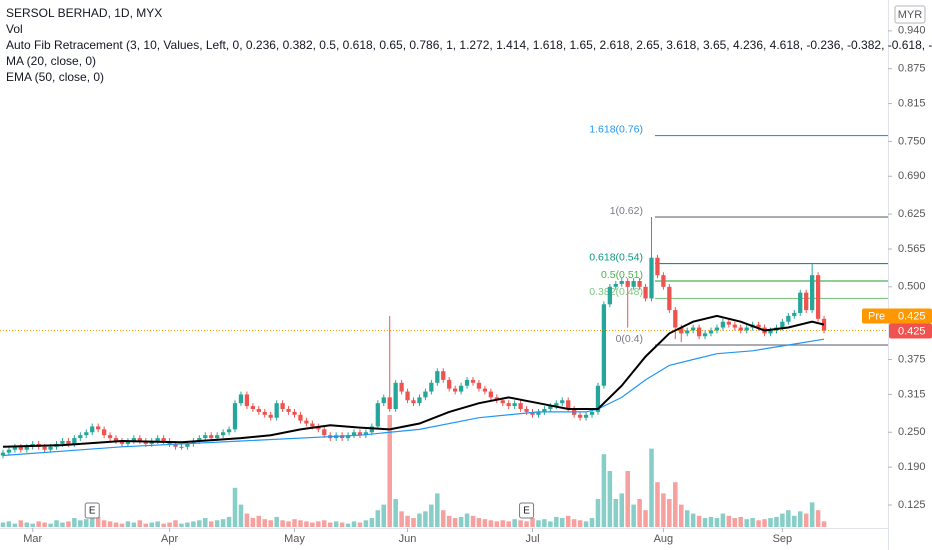 This screenshot has width=932, height=550. What do you see at coordinates (622, 275) in the screenshot?
I see `fib-label: 0.5(0.51)` at bounding box center [622, 275].